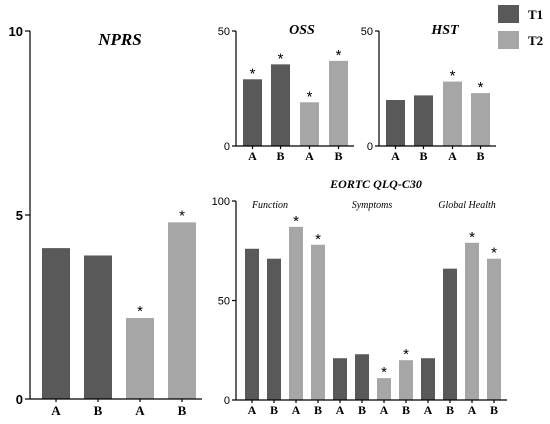 This screenshot has width=550, height=424. Describe the element at coordinates (119, 39) in the screenshot. I see `chart-title-npr: NPRS` at that location.